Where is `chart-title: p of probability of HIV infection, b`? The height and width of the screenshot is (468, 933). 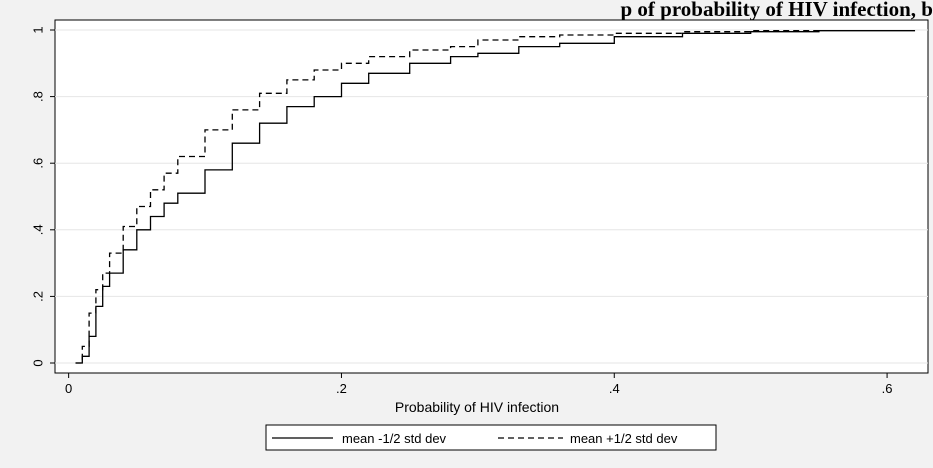
chart-title: p of probability of HIV infection, b is located at coordinates (776, 10).